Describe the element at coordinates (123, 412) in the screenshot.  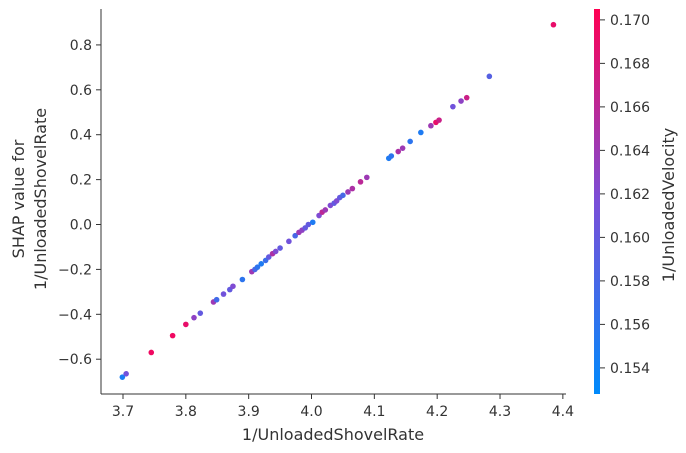
I see `x-tick-label: 3.7` at that location.